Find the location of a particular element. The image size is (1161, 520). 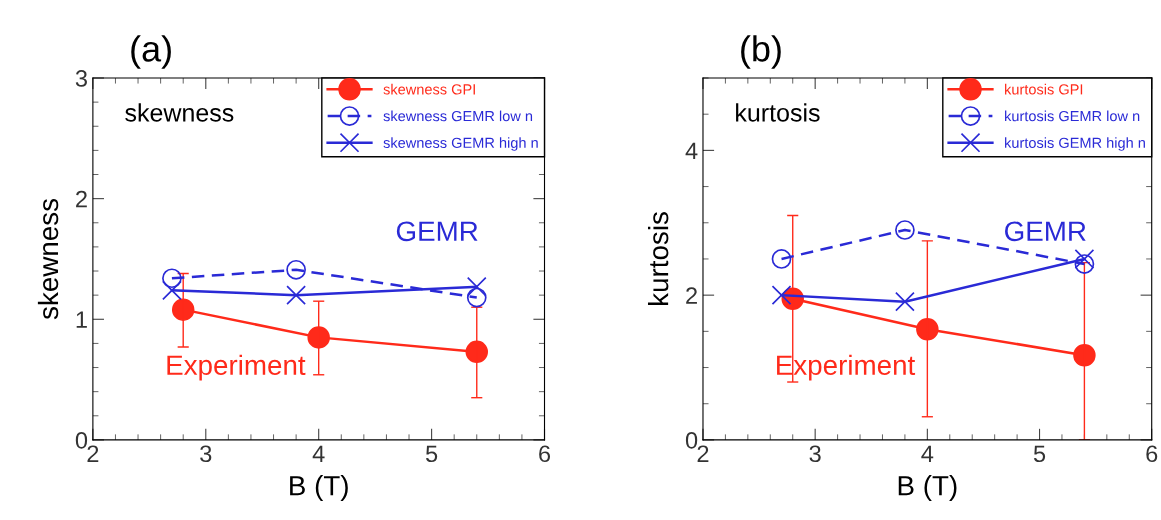

legend-label: skewness GEMR low n is located at coordinates (458, 116).